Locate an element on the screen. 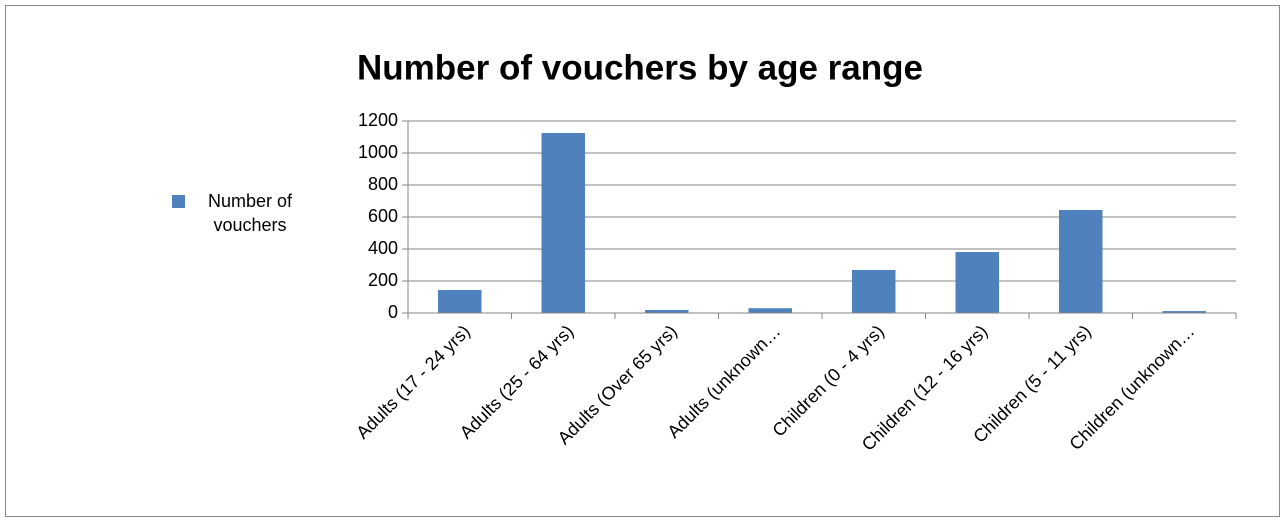  y-tick-label: 1200 is located at coordinates (378, 120).